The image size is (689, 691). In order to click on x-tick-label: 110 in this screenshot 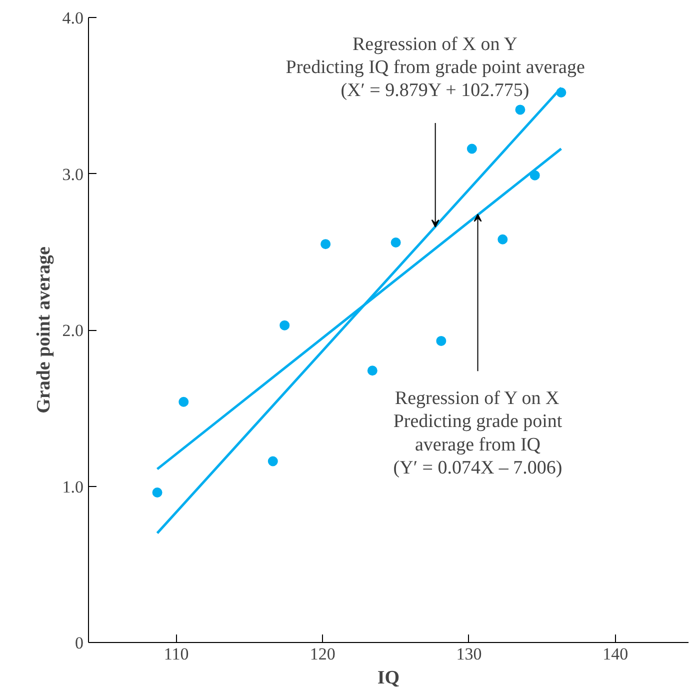, I will do `click(176, 654)`.